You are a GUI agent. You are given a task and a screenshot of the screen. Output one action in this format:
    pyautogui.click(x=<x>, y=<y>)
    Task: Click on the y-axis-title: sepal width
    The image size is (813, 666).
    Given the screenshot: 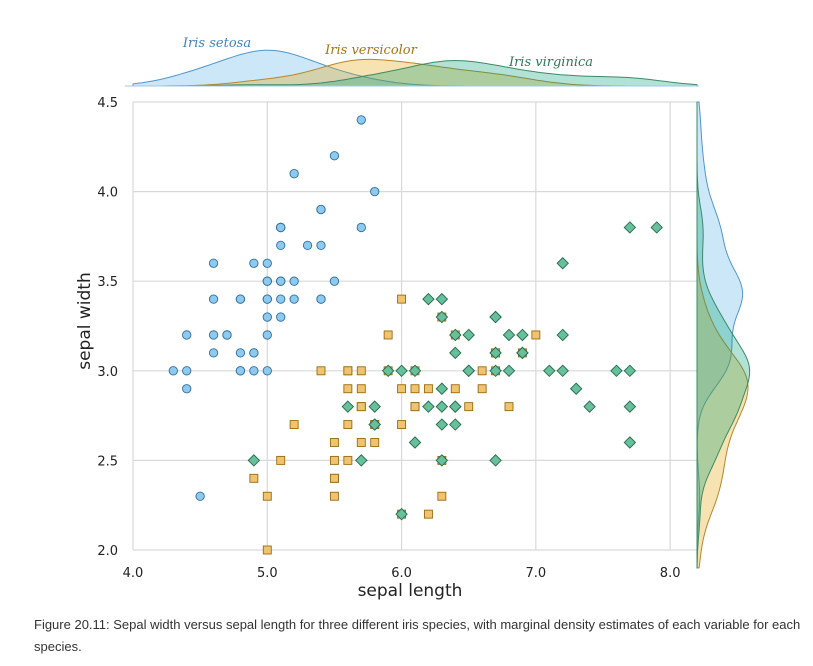 What is the action you would take?
    pyautogui.click(x=85, y=321)
    